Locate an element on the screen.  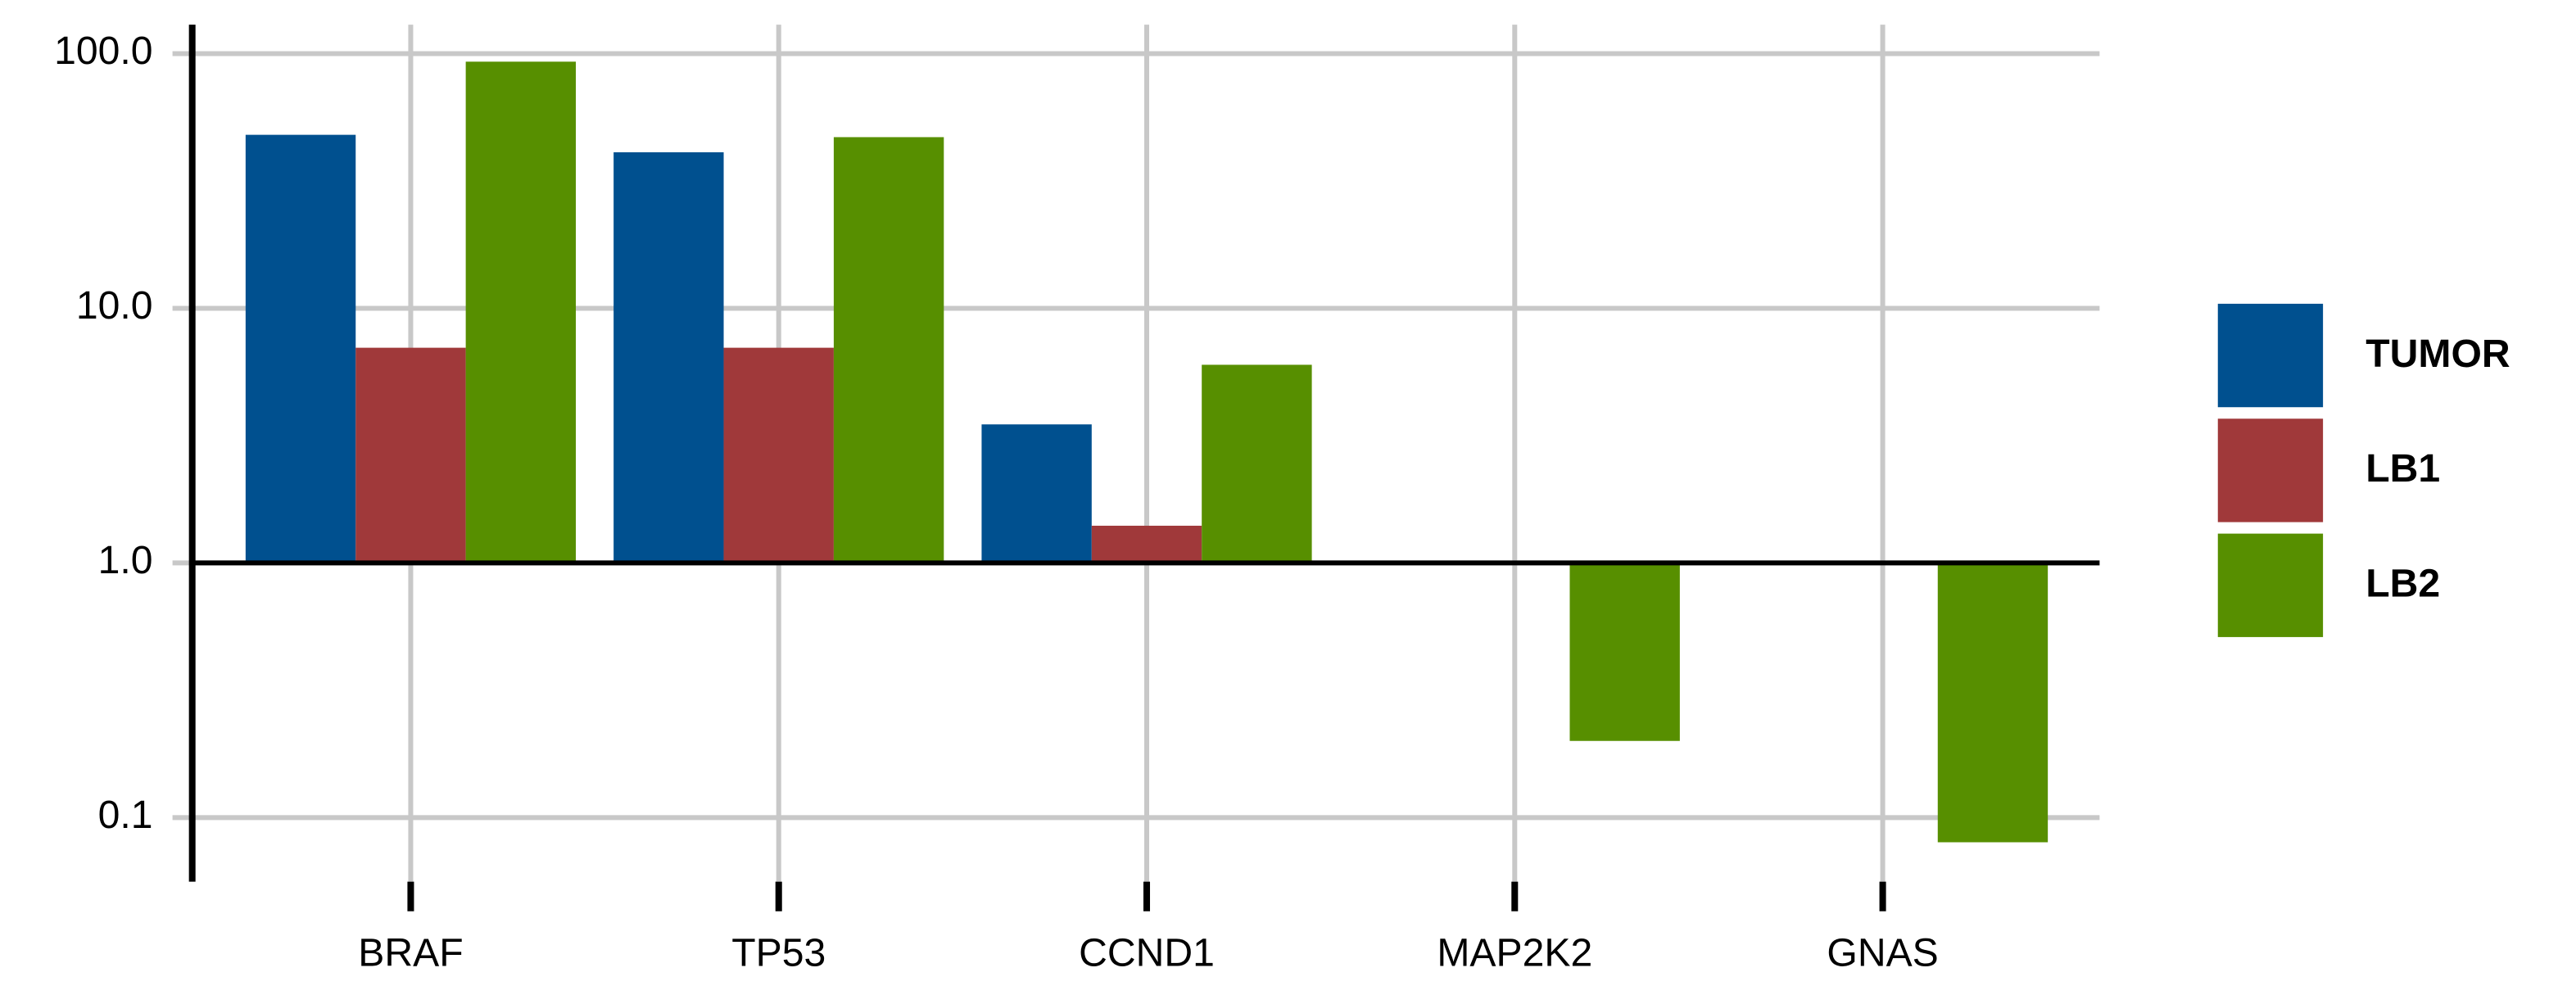
x-tick-label: GNAS is located at coordinates (1882, 953).